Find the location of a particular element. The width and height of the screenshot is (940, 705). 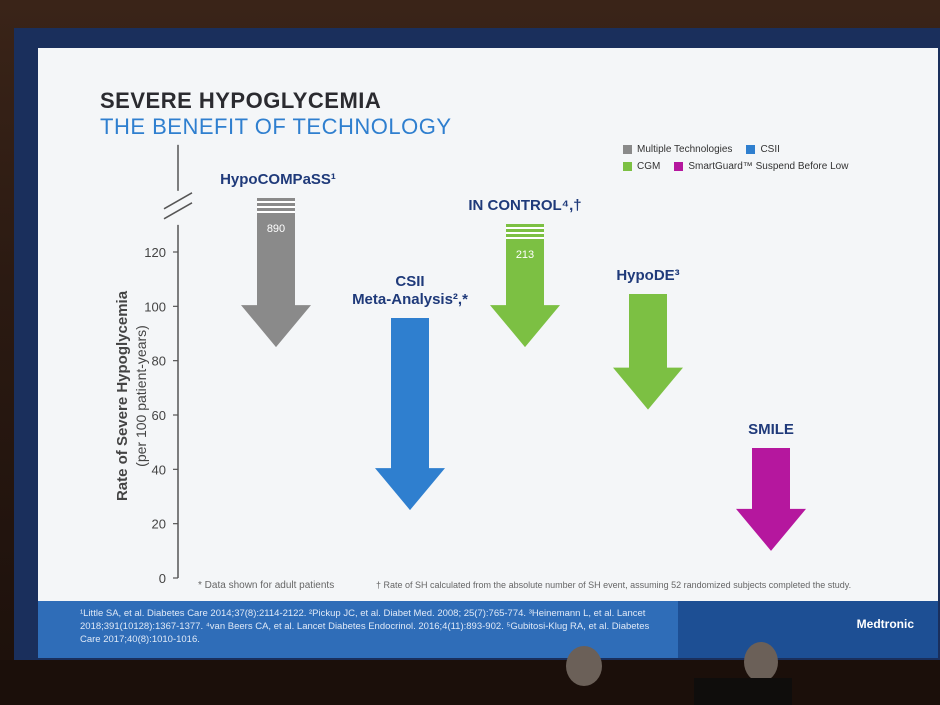

y-tick-label: 120 is located at coordinates (155, 252).